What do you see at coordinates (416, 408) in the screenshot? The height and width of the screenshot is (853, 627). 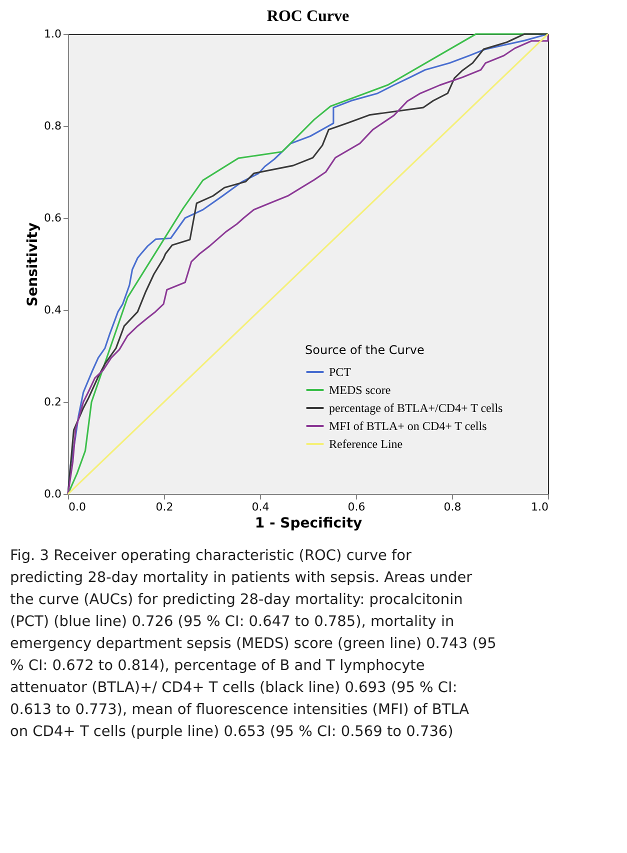 I see `legend-label: percentage of BTLA+/CD4+ T cells` at bounding box center [416, 408].